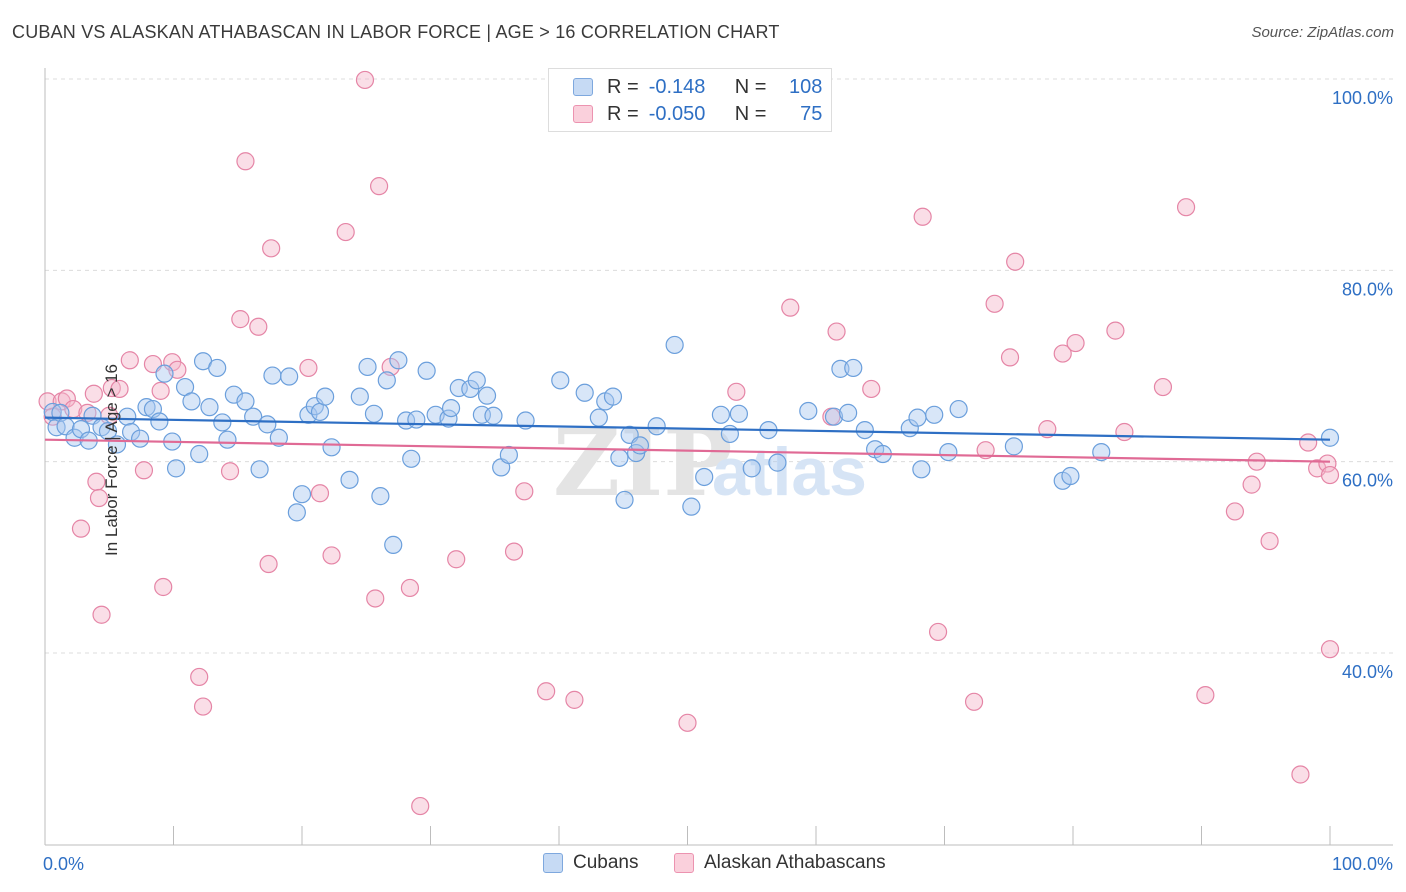 The width and height of the screenshot is (1406, 892). What do you see at coordinates (1367, 672) in the screenshot?
I see `y-tick-label: 40.0%` at bounding box center [1367, 672].